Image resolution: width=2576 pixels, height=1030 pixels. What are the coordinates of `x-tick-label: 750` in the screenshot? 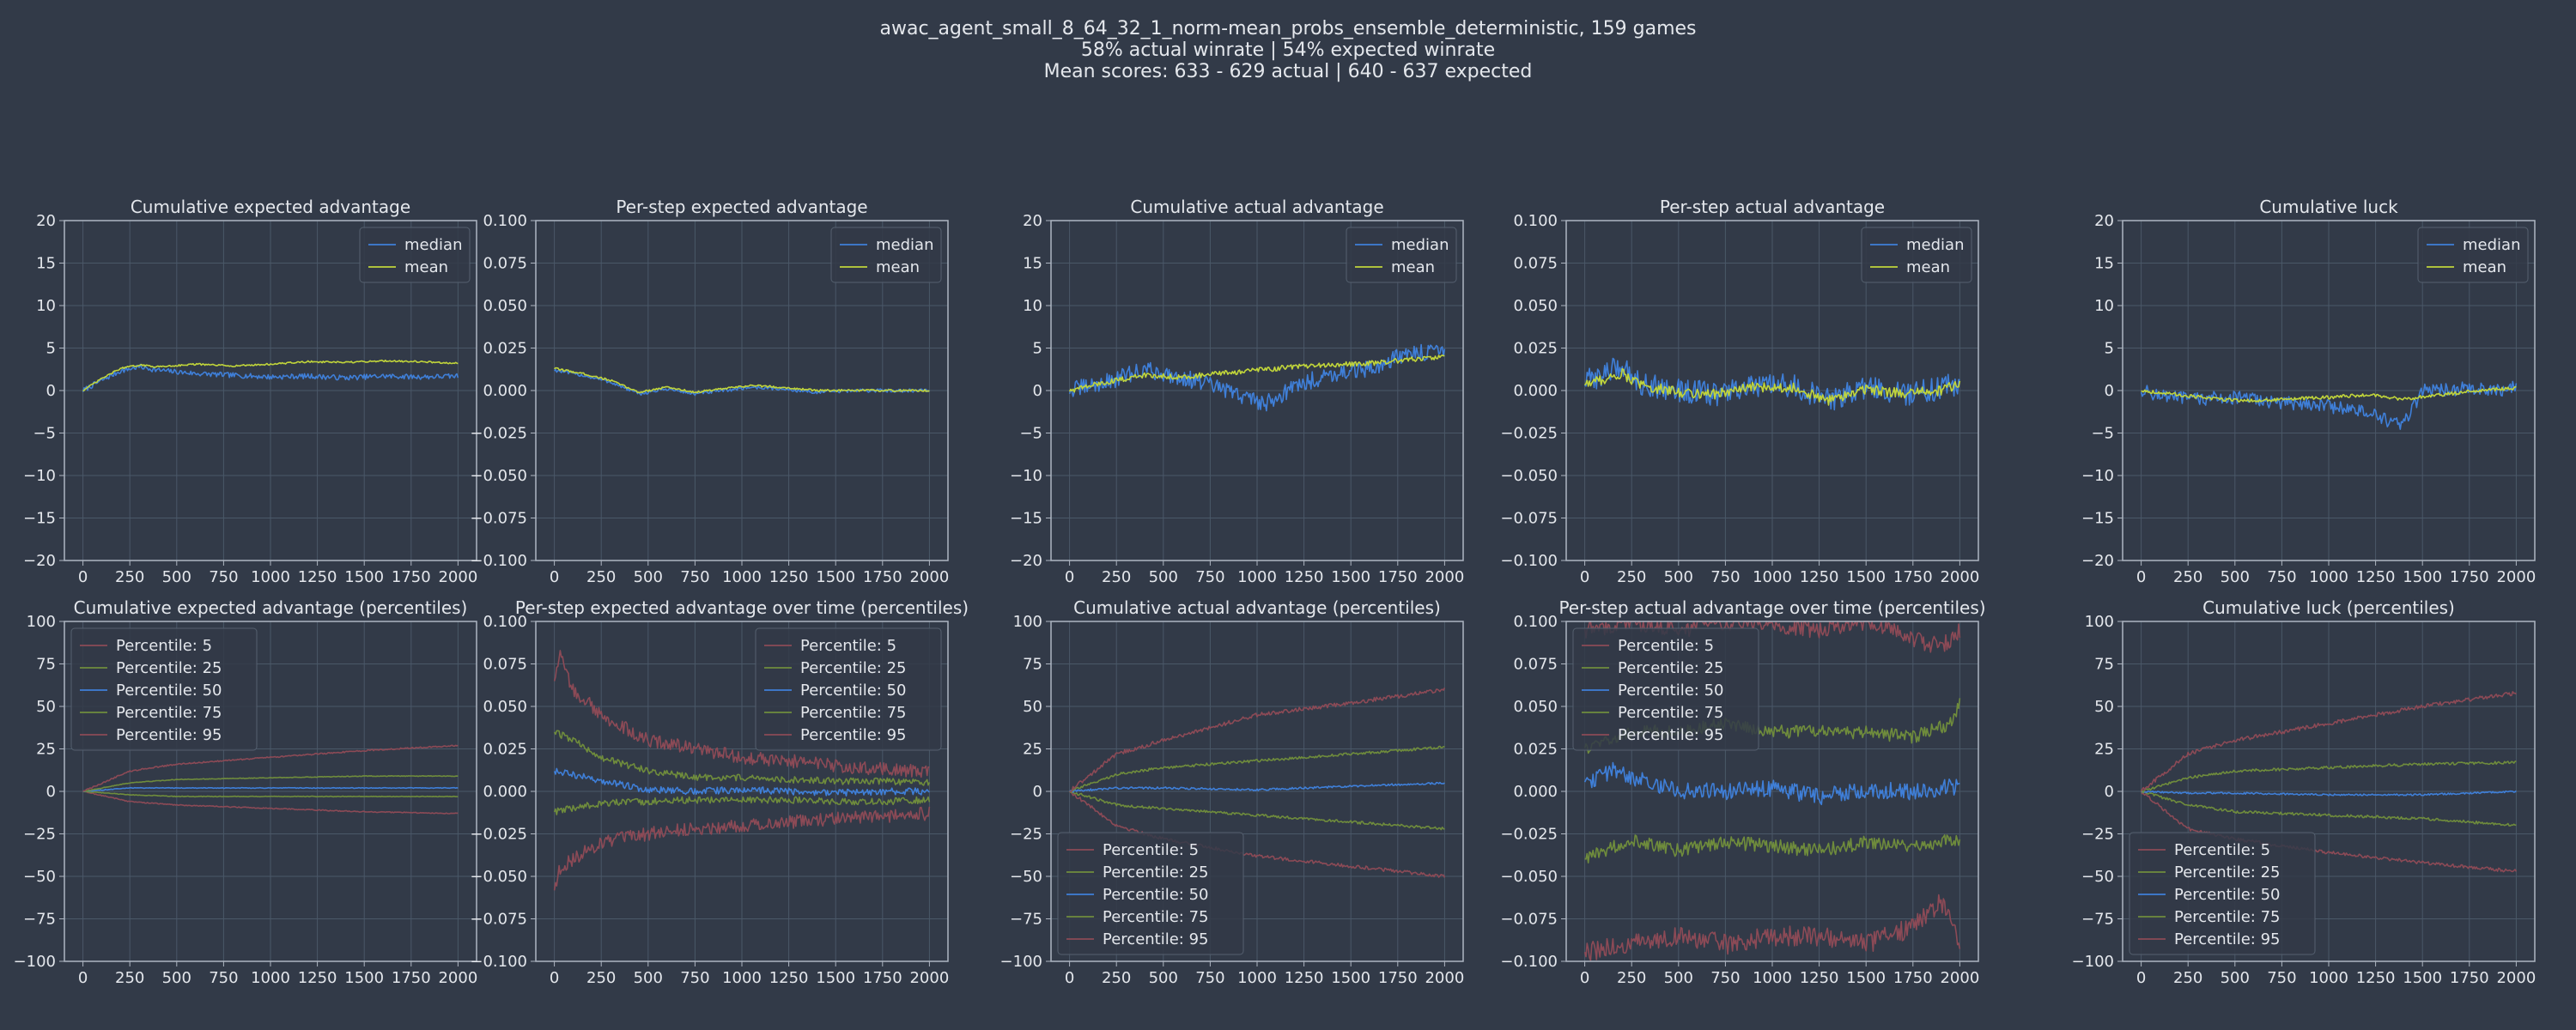 It's located at (223, 978).